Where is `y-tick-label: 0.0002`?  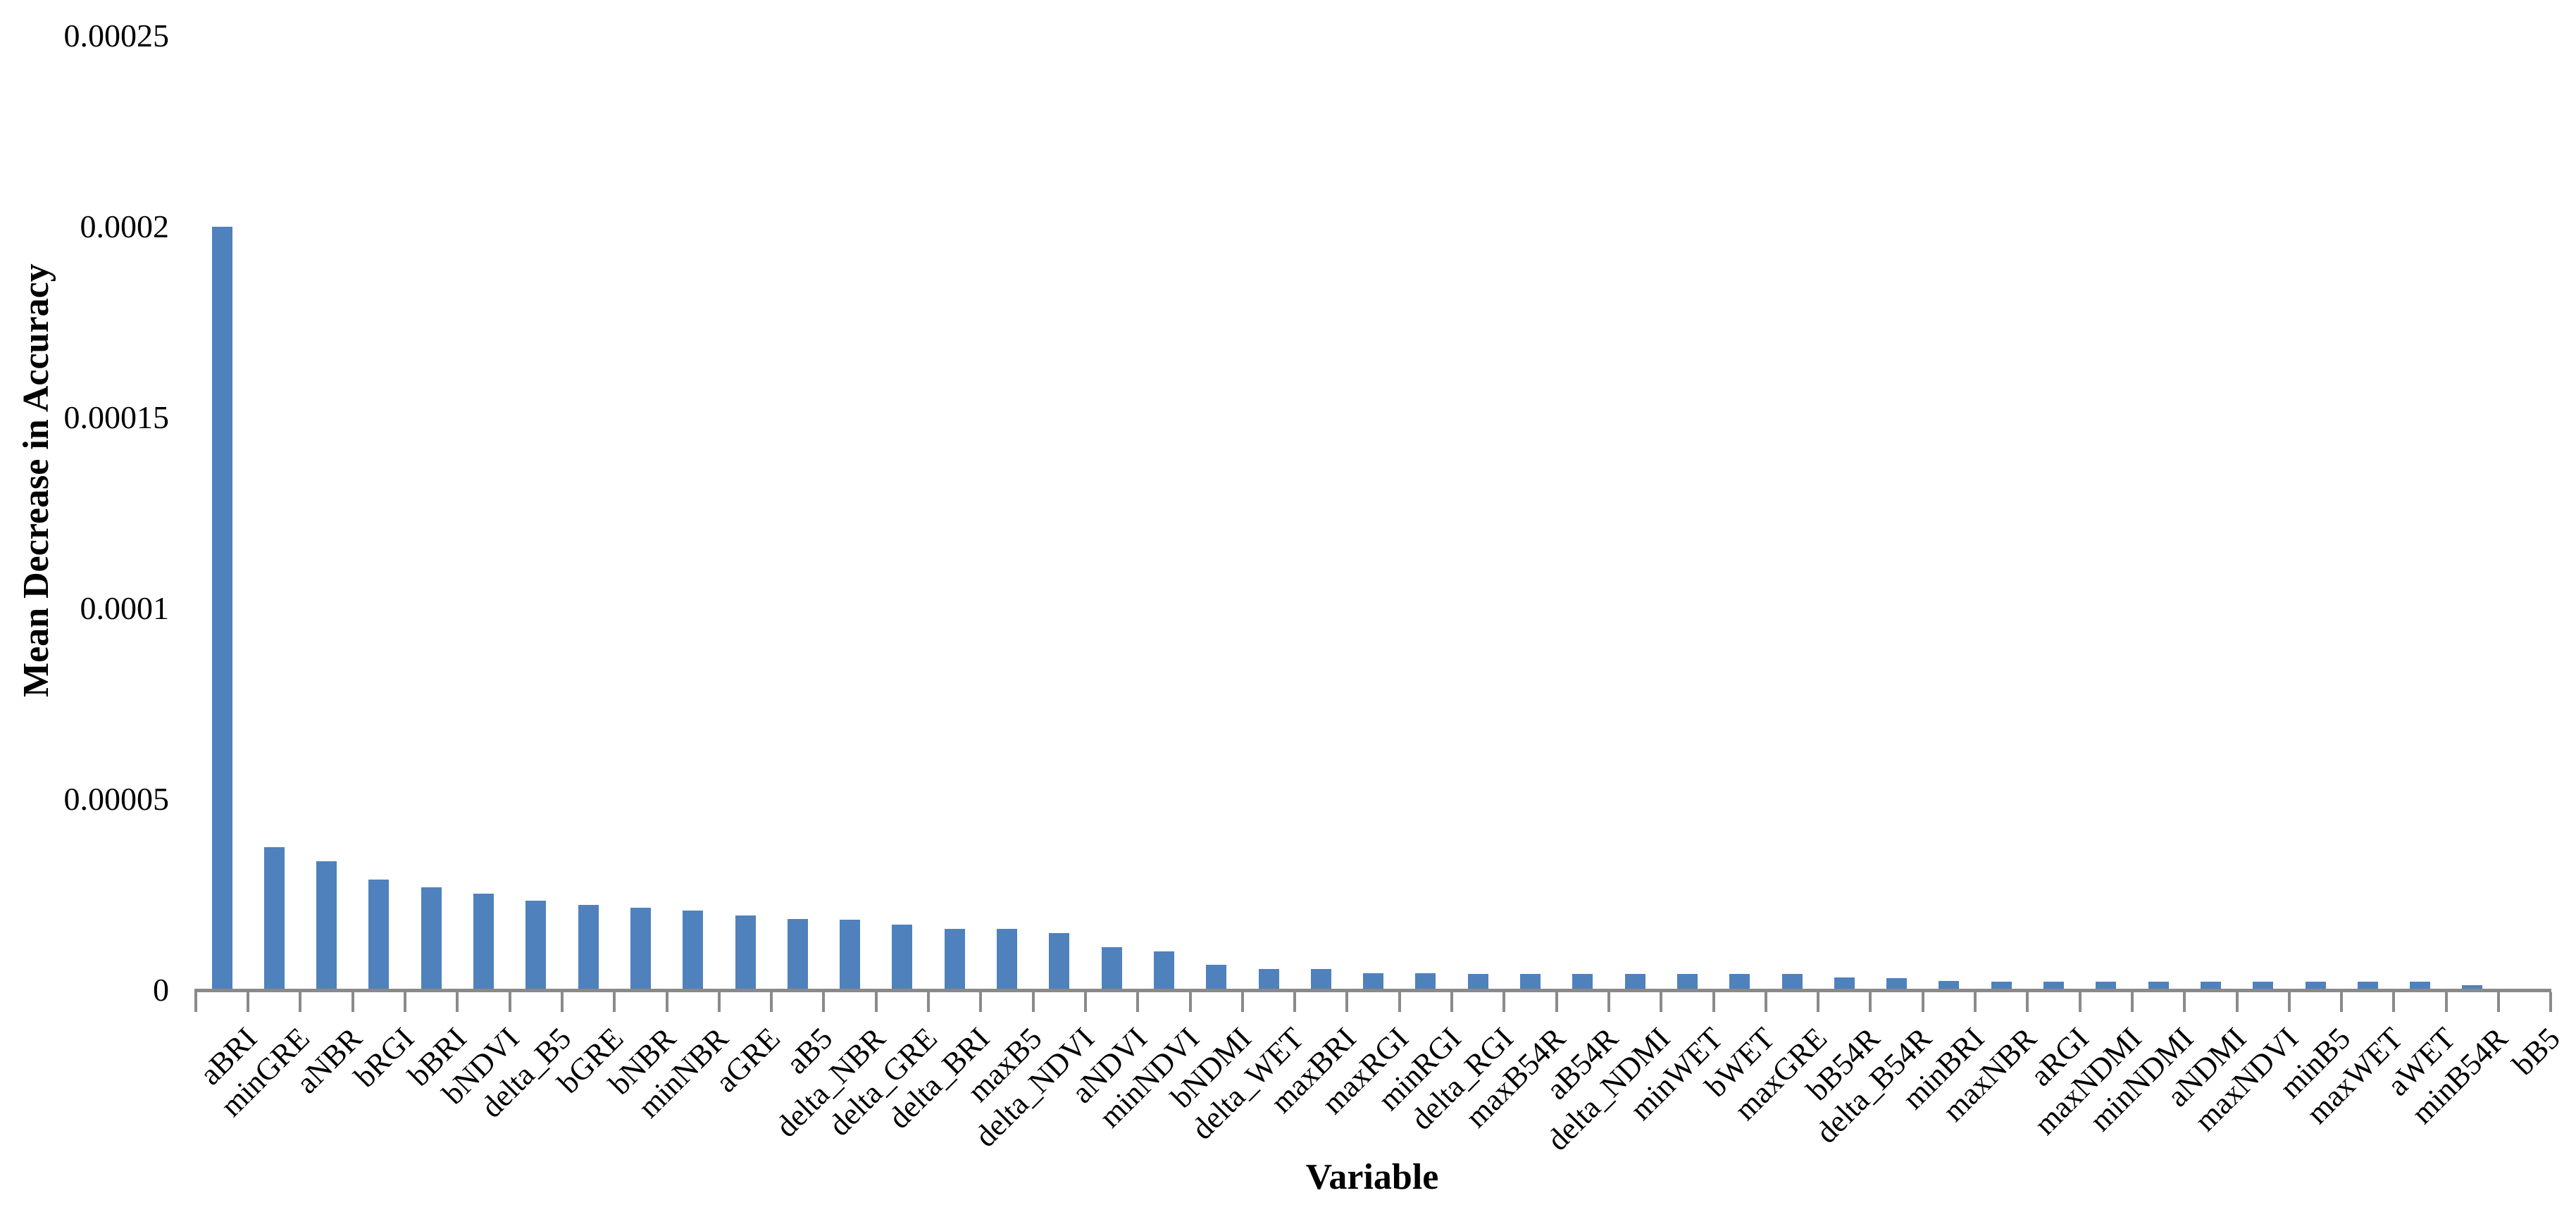 y-tick-label: 0.0002 is located at coordinates (125, 226).